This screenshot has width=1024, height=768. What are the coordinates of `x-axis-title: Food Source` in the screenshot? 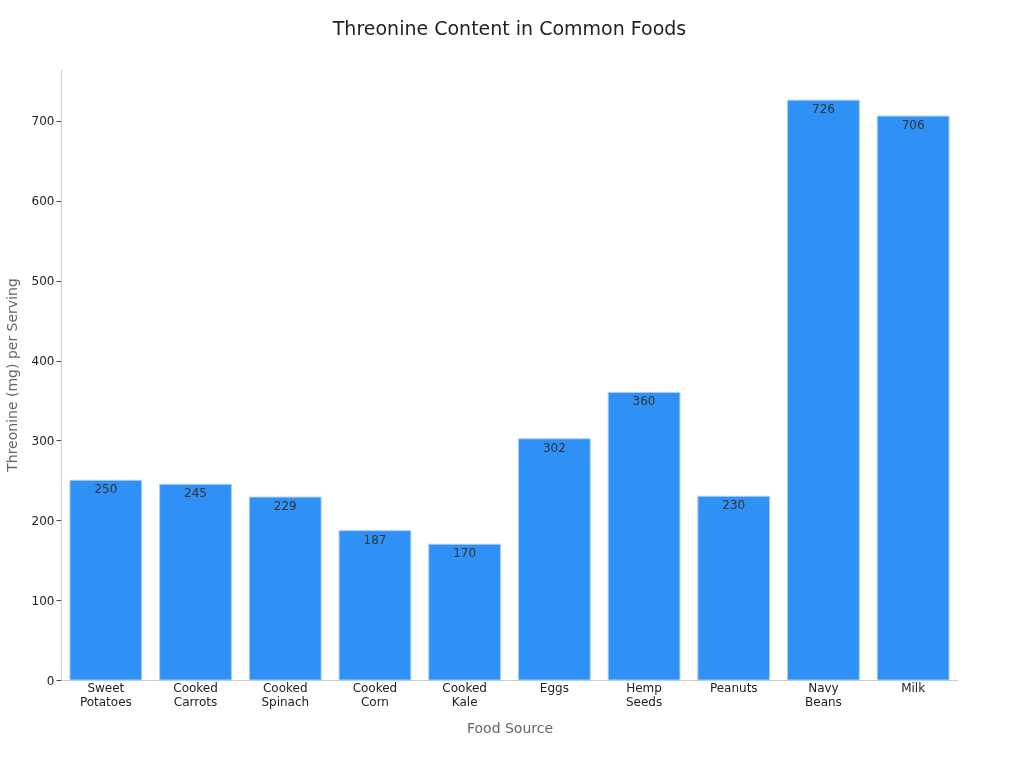 It's located at (510, 727).